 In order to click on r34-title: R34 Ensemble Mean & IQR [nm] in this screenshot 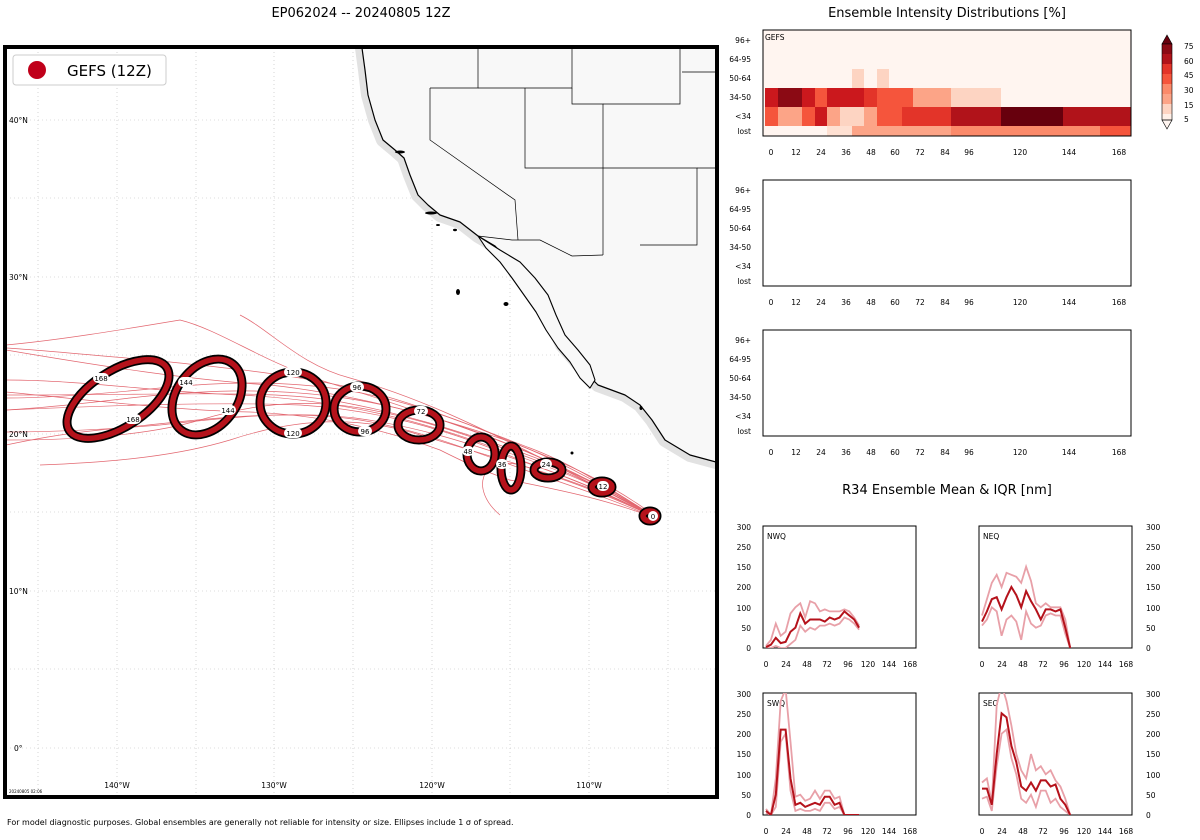, I will do `click(947, 490)`.